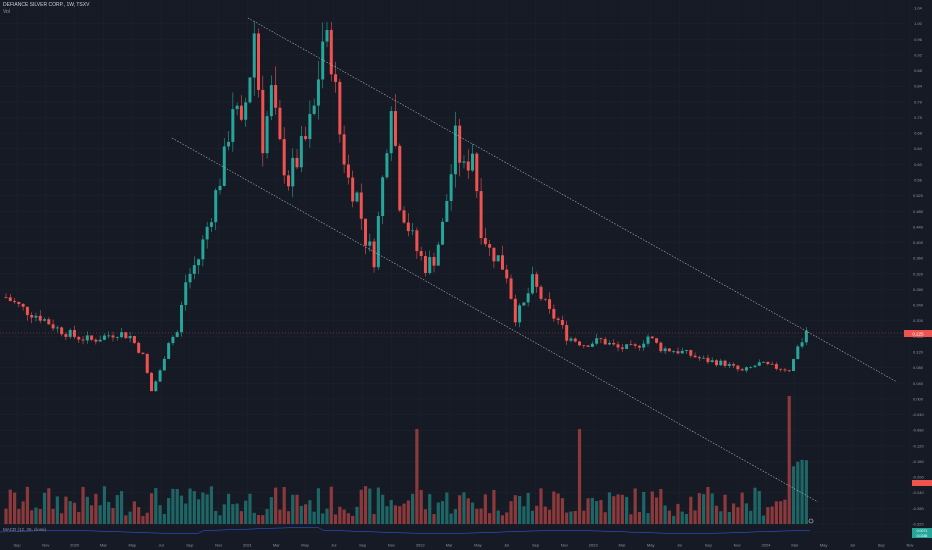  What do you see at coordinates (918, 273) in the screenshot?
I see `price-tick-label: 0.320` at bounding box center [918, 273].